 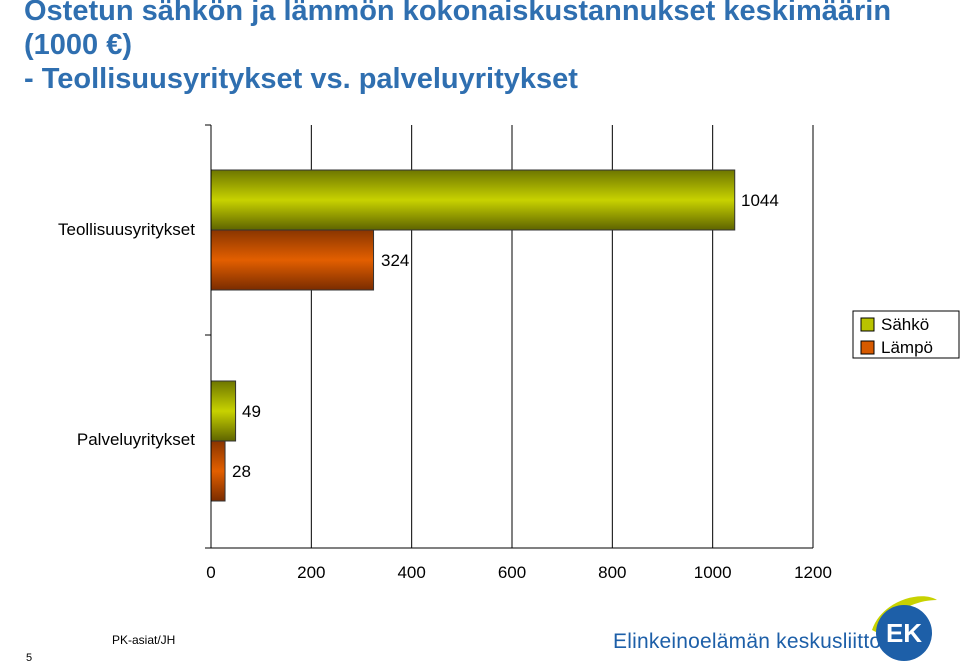 I want to click on page-number: 5, so click(x=29, y=658).